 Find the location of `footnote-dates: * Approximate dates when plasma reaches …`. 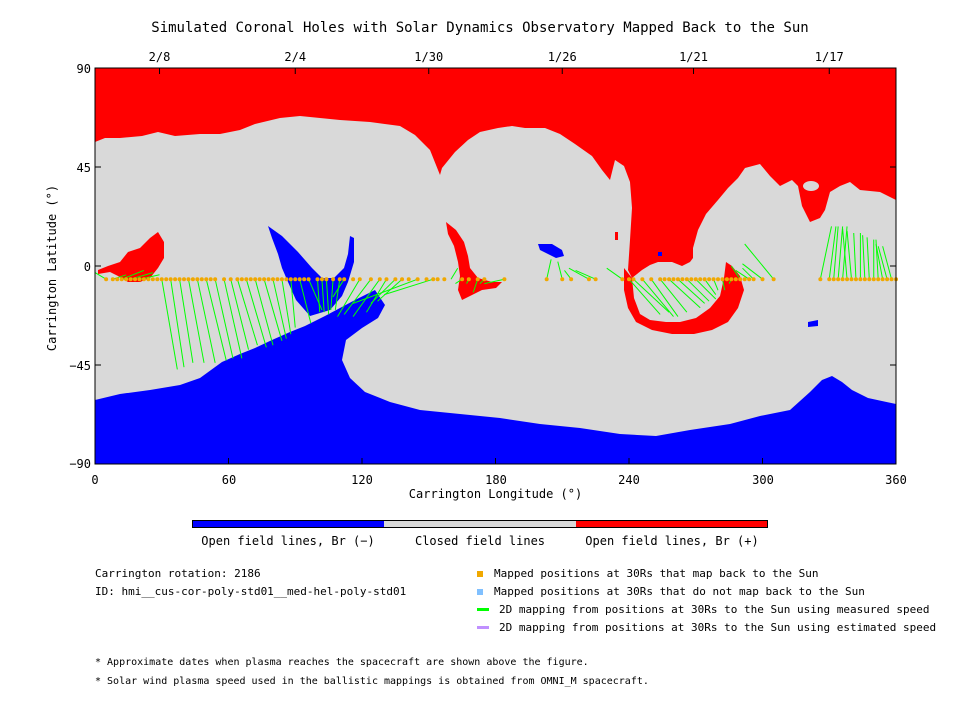

footnote-dates: * Approximate dates when plasma reaches … is located at coordinates (342, 662).